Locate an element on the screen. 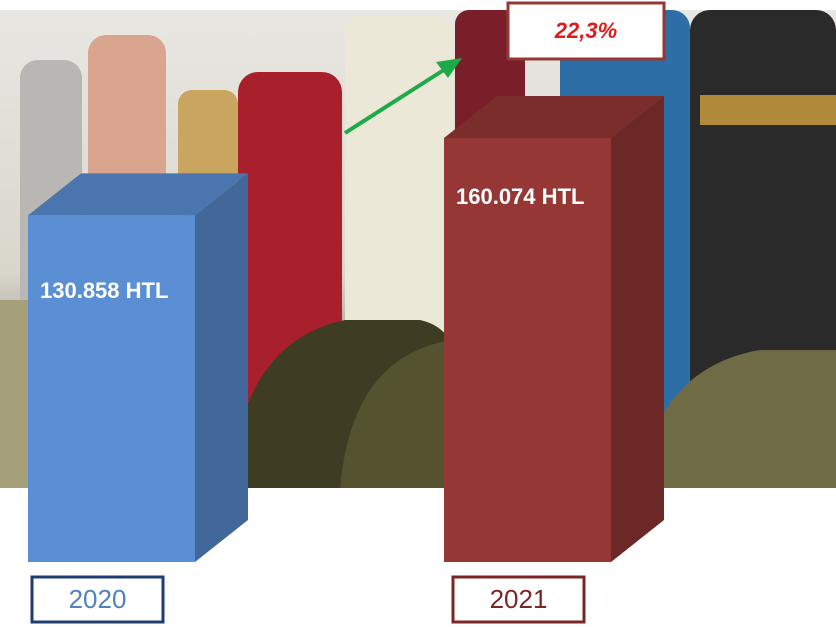  value-label: 160.074 HTL is located at coordinates (520, 196).